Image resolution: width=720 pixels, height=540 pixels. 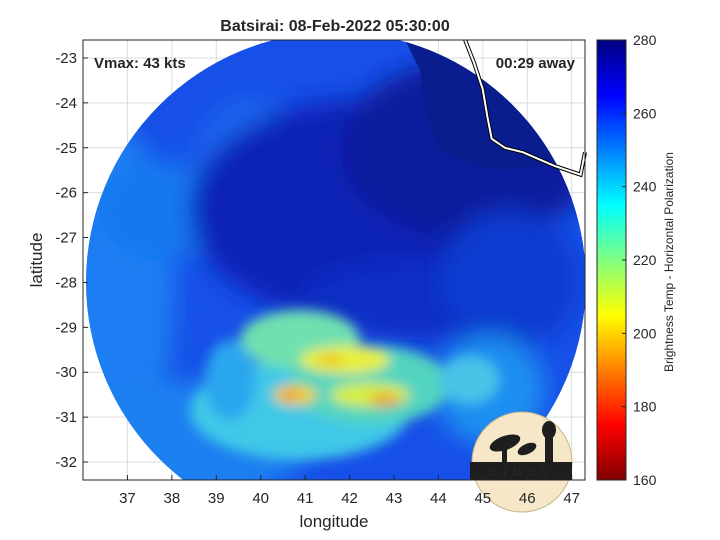 What do you see at coordinates (482, 498) in the screenshot?
I see `x-tick-label: 45` at bounding box center [482, 498].